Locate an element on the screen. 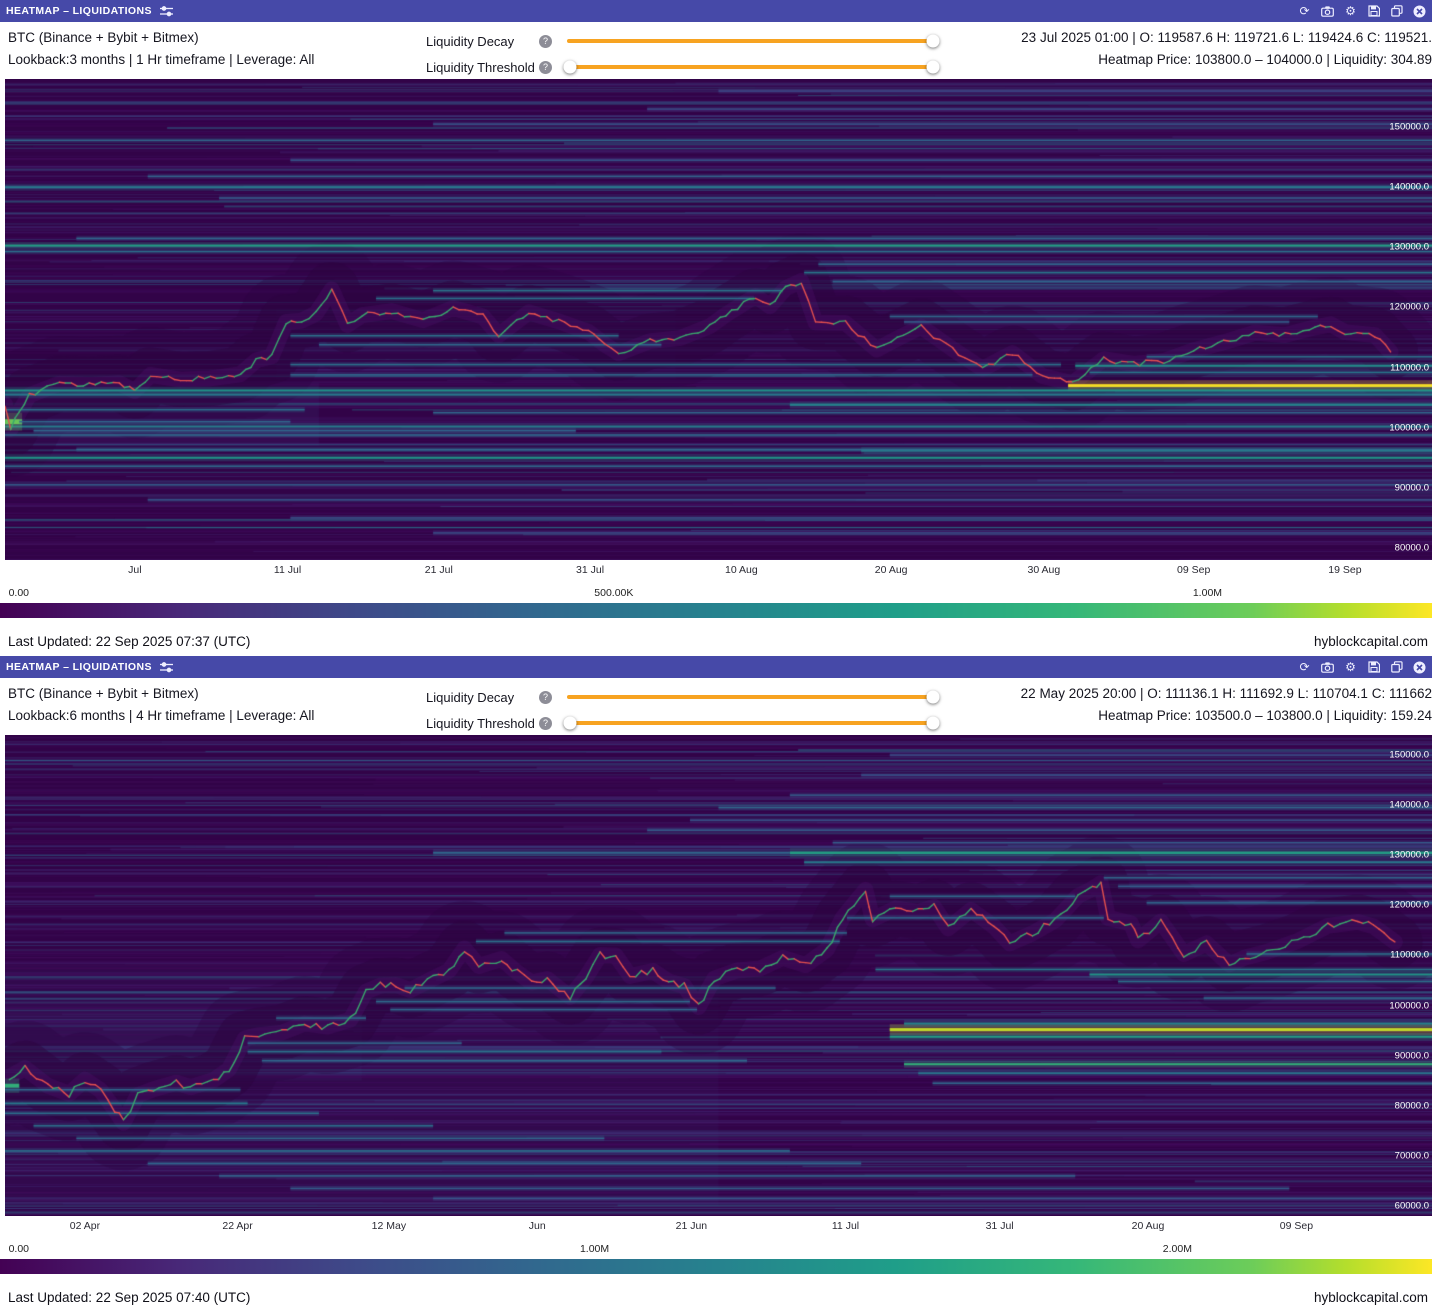  x-axis-label: 12 May is located at coordinates (389, 1226).